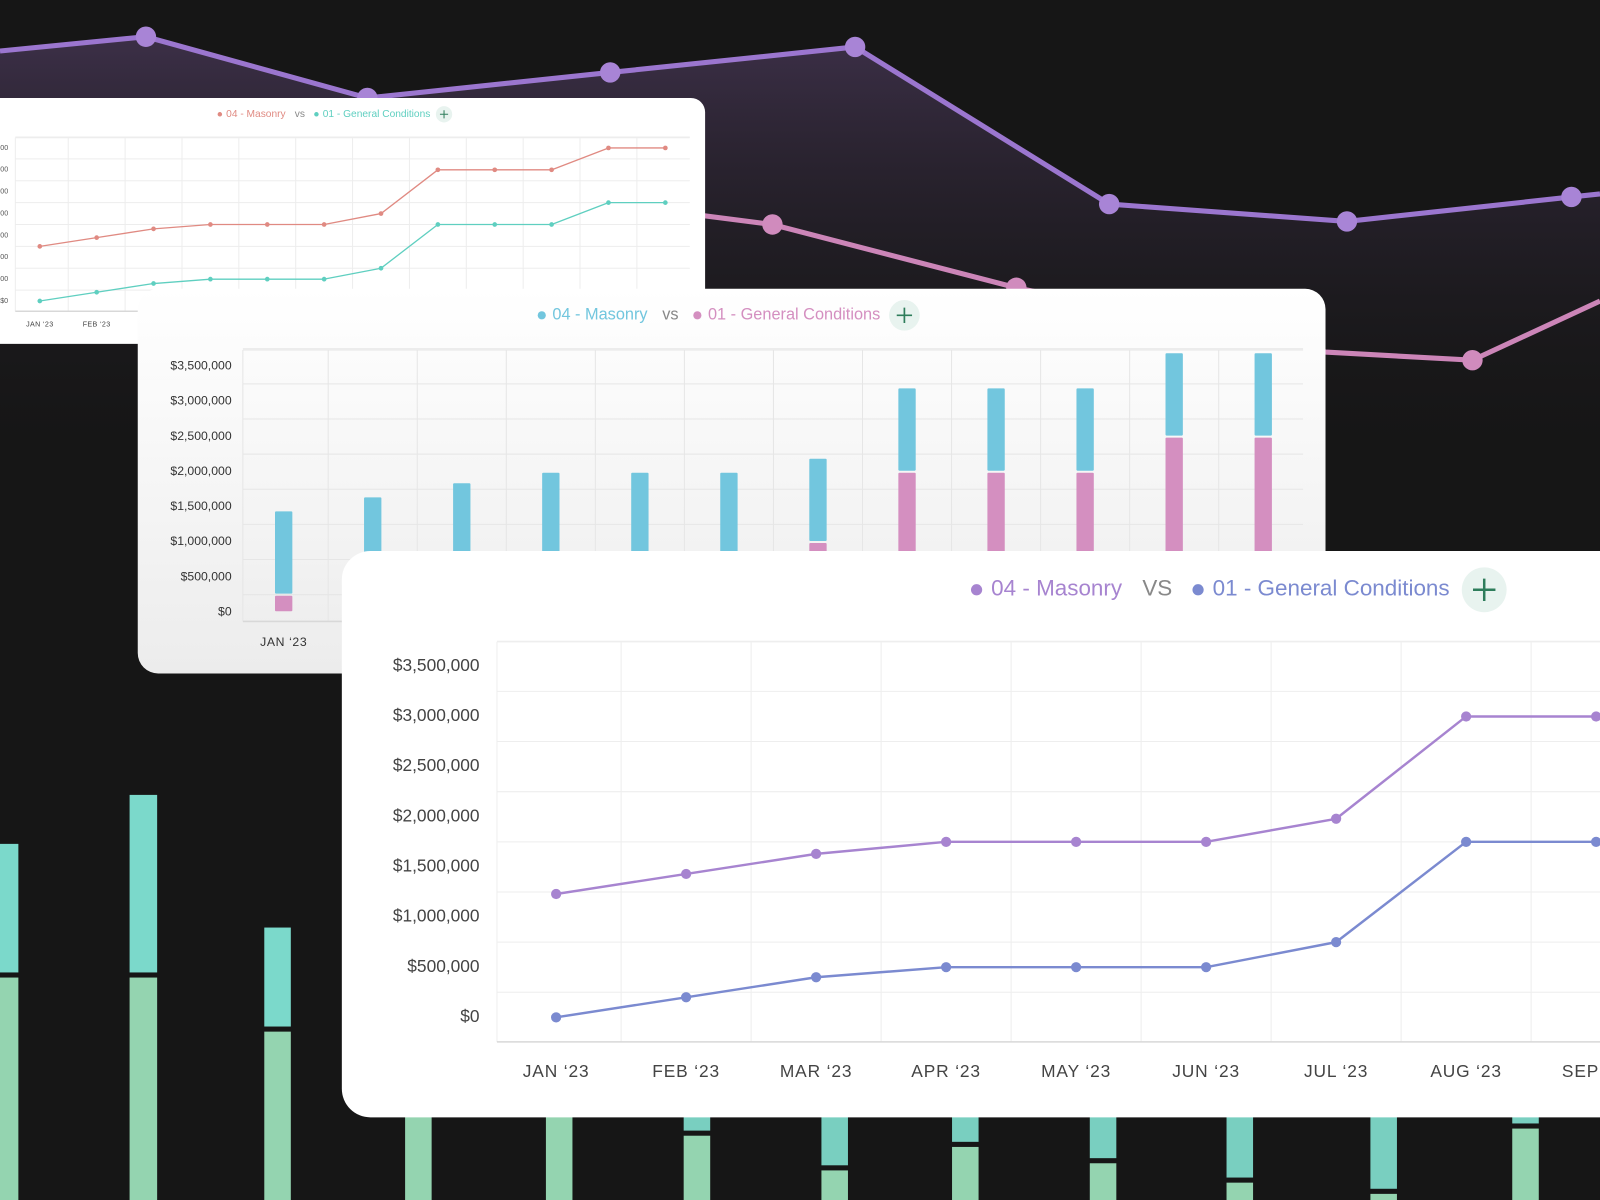  I want to click on x-tick-label: APR ‘23, so click(946, 1071).